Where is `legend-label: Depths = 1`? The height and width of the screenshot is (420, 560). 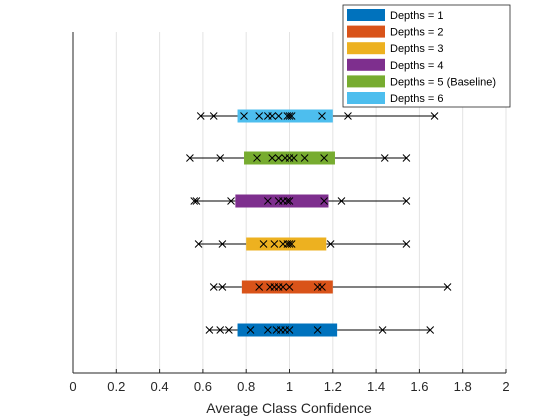 legend-label: Depths = 1 is located at coordinates (417, 16).